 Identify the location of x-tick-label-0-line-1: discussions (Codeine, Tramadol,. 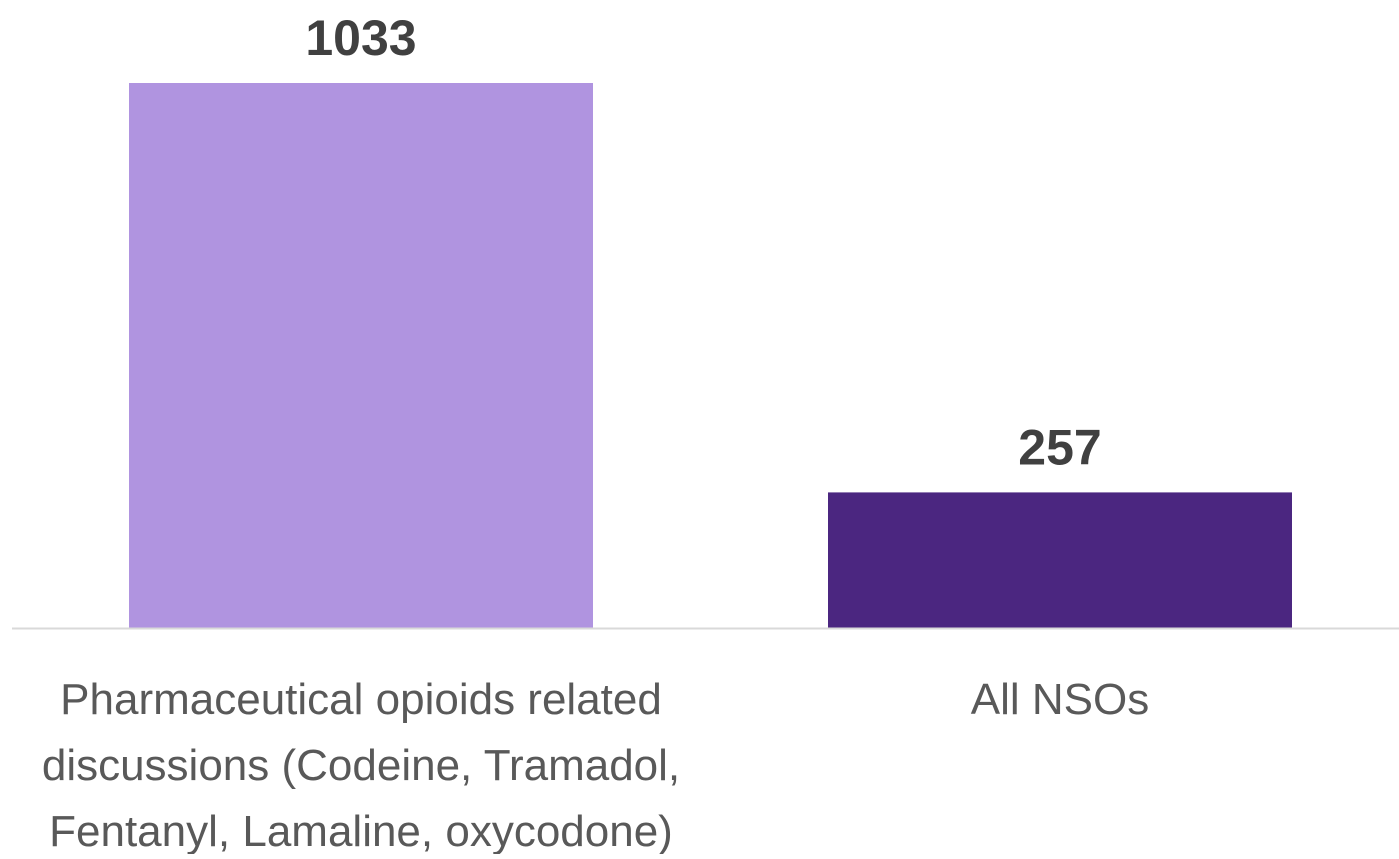
(361, 765).